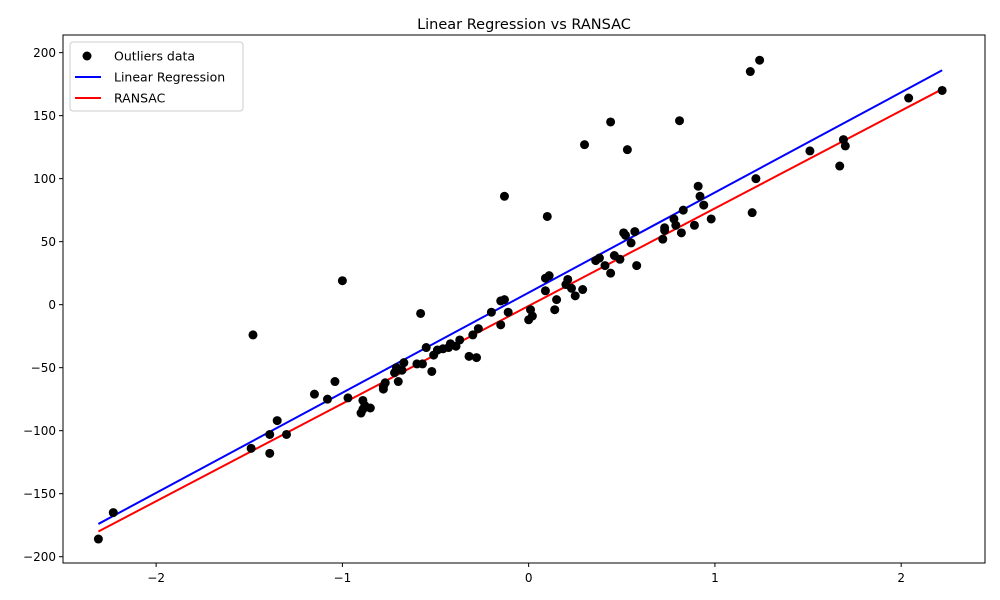 This screenshot has width=1000, height=600. Describe the element at coordinates (343, 578) in the screenshot. I see `x-tick-label: −1` at that location.